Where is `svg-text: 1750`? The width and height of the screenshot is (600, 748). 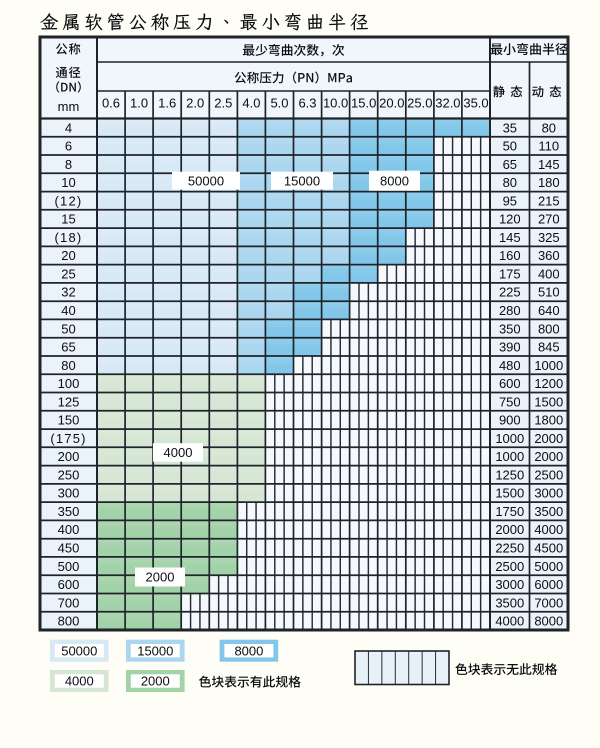
svg-text: 1750 is located at coordinates (509, 511).